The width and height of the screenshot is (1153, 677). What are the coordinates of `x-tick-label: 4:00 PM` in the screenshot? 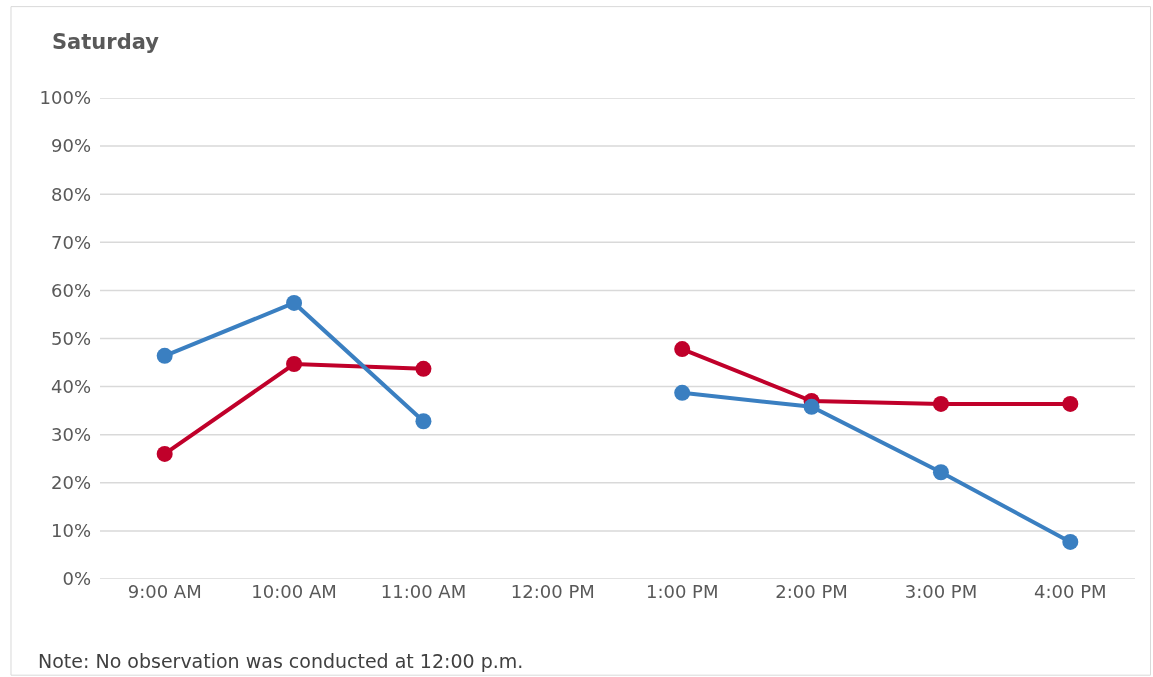 It's located at (1070, 591).